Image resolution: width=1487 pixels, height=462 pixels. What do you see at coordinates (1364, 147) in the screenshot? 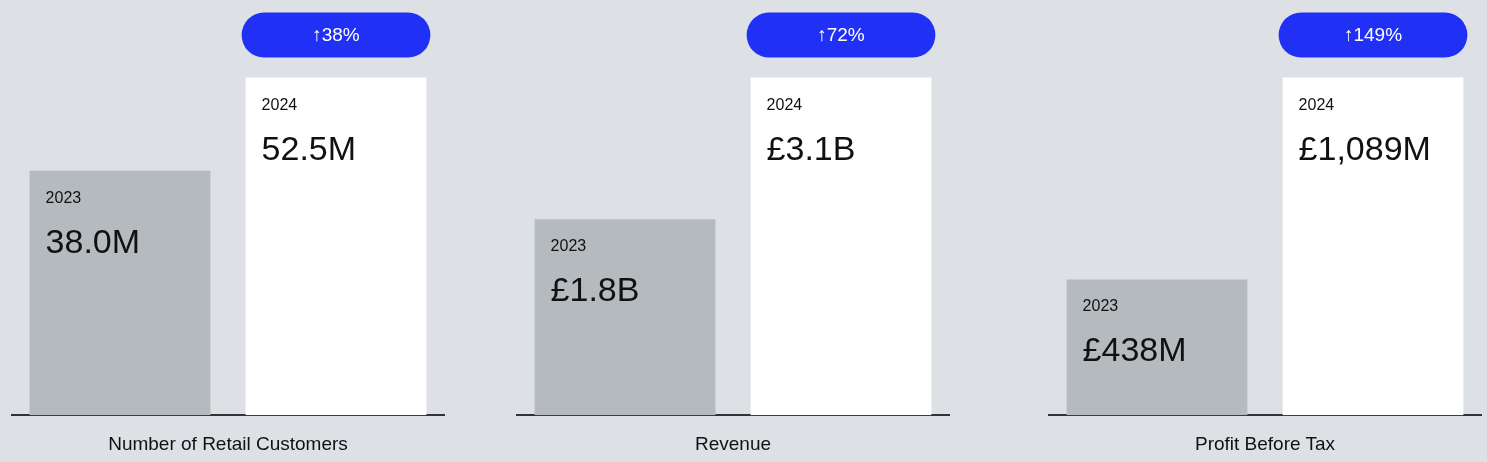
I see `data-label: £1,089M` at bounding box center [1364, 147].